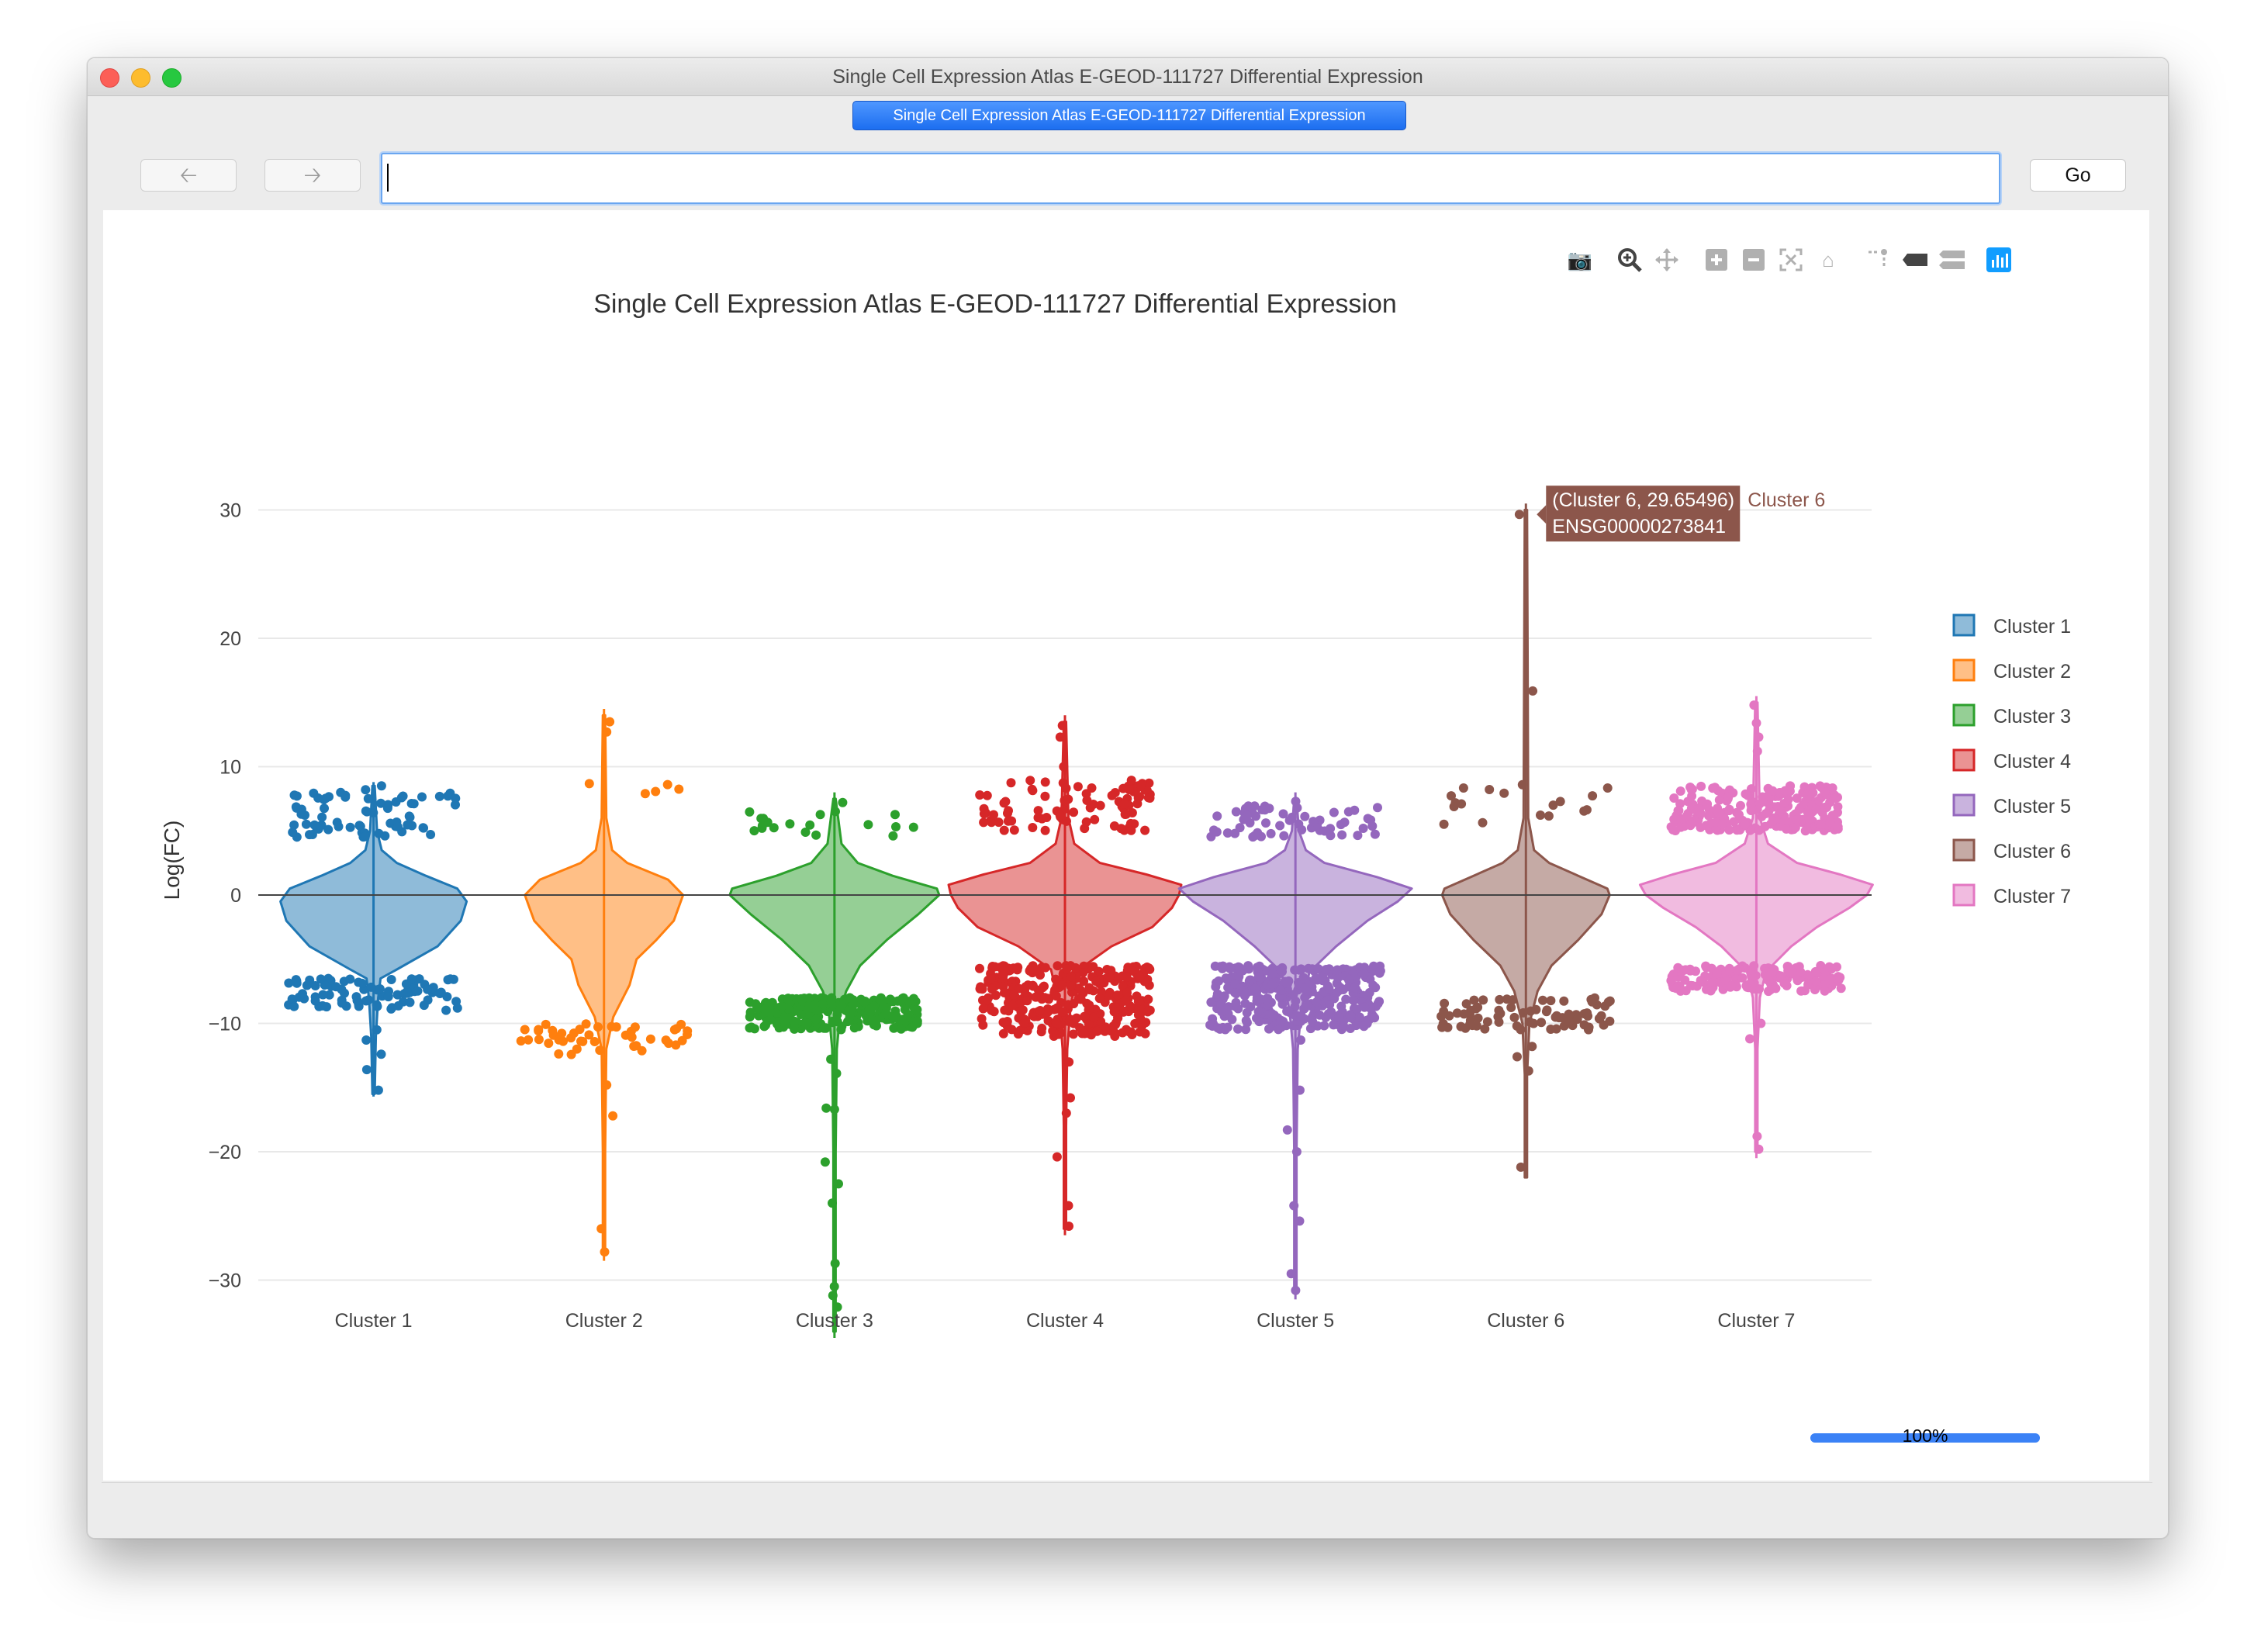 The width and height of the screenshot is (2254, 1652). What do you see at coordinates (1964, 625) in the screenshot?
I see `legend-swatch` at bounding box center [1964, 625].